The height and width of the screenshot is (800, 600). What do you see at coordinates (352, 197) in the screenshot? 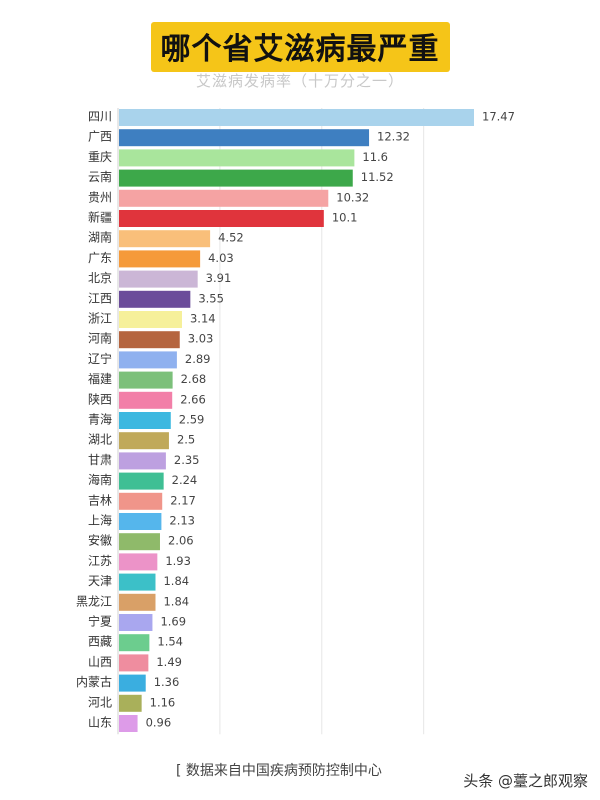
I see `value-label: 10.32` at bounding box center [352, 197].